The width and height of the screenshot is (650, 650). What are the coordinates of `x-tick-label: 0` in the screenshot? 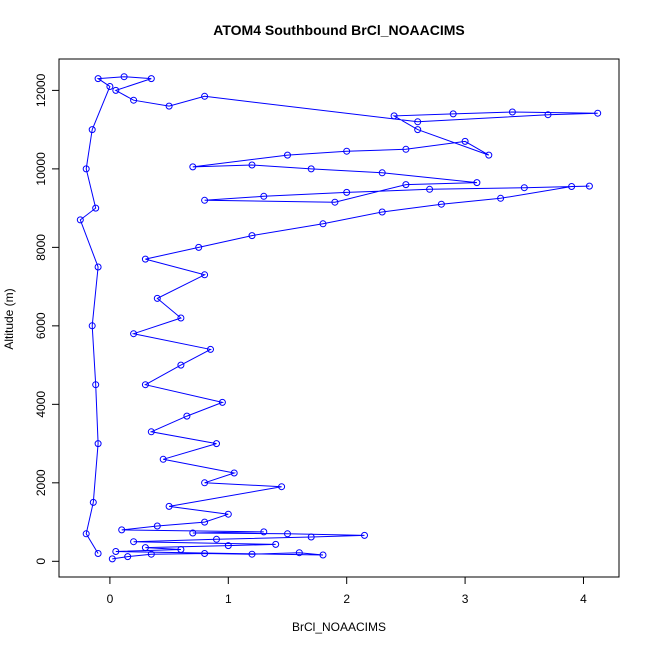 It's located at (110, 599).